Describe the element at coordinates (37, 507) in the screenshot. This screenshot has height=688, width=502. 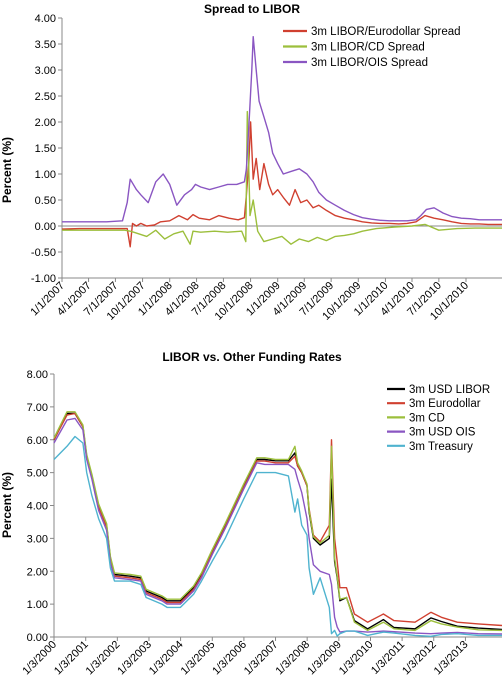
I see `funding-ytick-label: 4.00` at that location.